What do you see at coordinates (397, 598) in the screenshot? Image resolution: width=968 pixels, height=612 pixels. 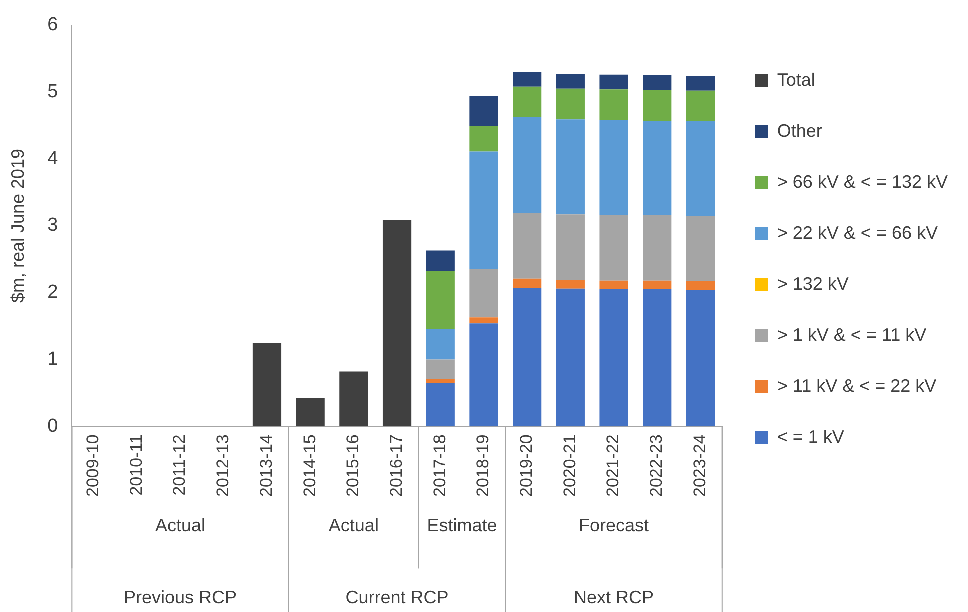 I see `text: Current RCP` at bounding box center [397, 598].